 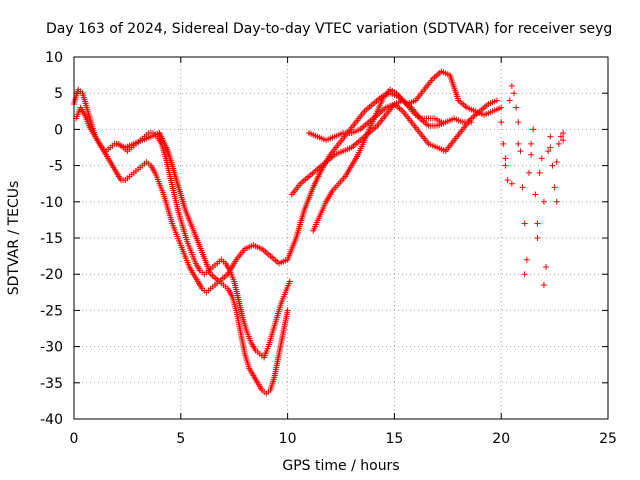 I want to click on x-tick-label: 0, so click(x=74, y=439).